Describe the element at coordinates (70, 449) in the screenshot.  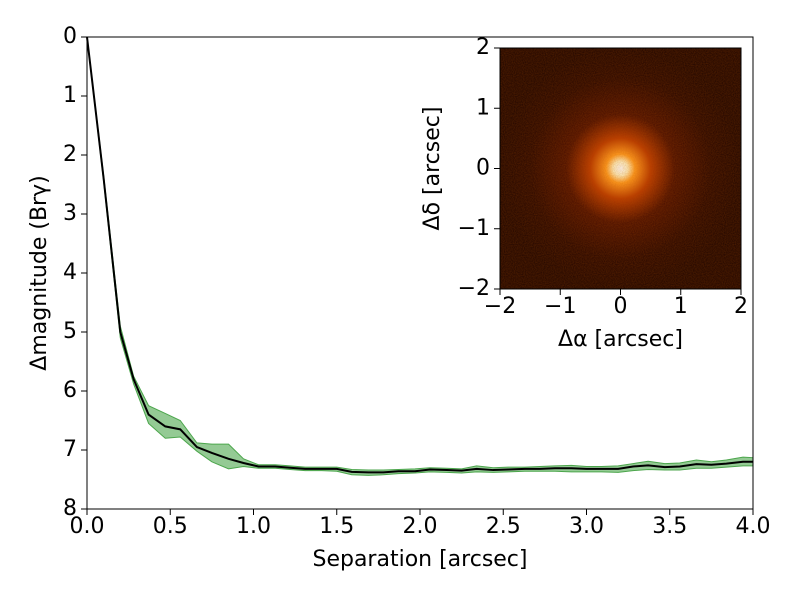
I see `y-tick-label: 7` at that location.